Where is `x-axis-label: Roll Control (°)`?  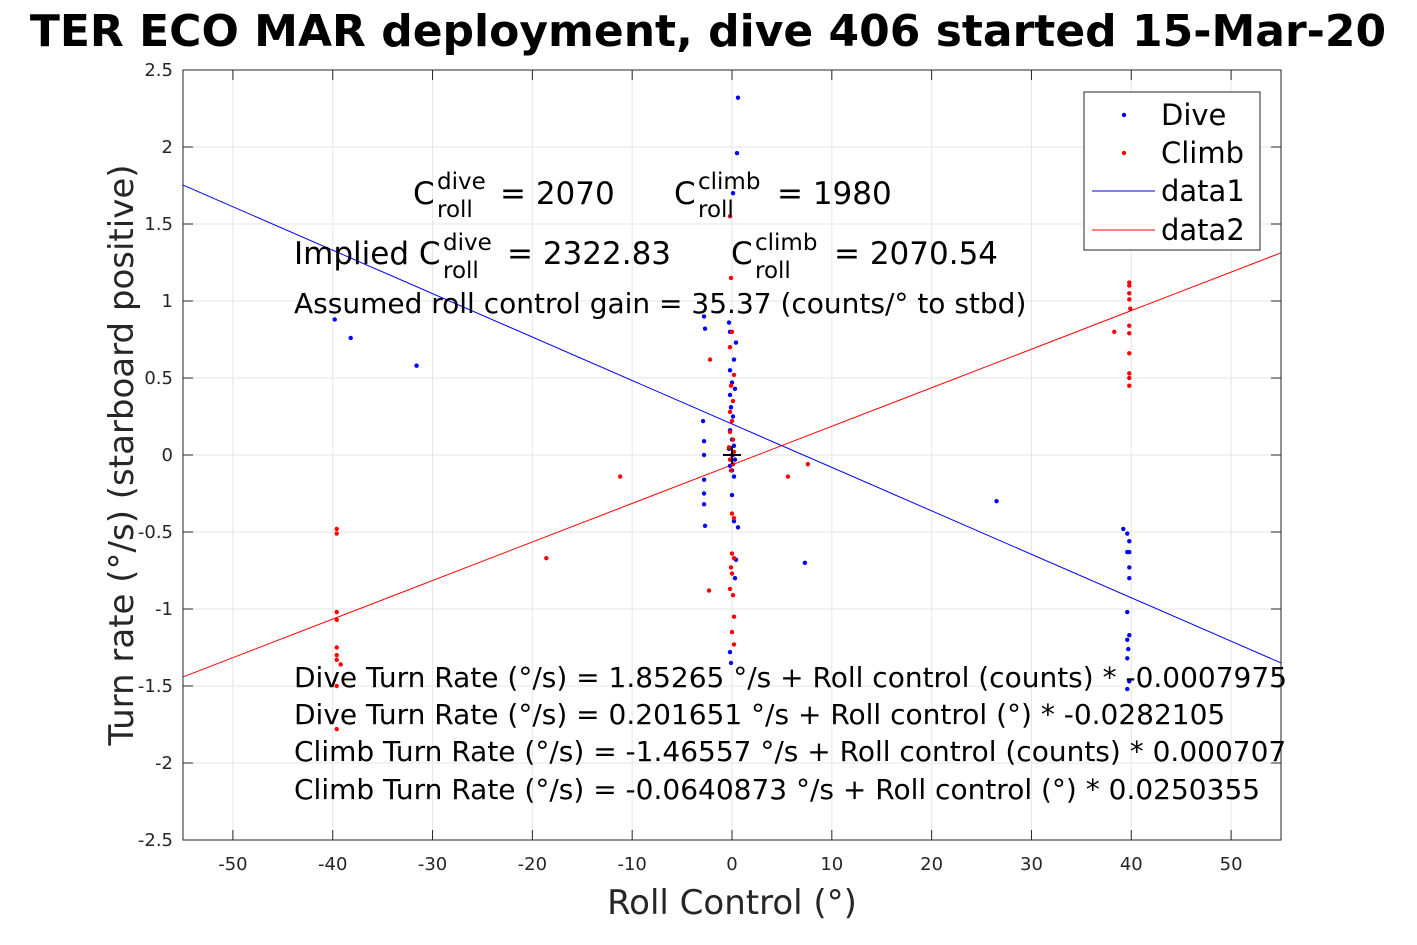 x-axis-label: Roll Control (°) is located at coordinates (732, 903).